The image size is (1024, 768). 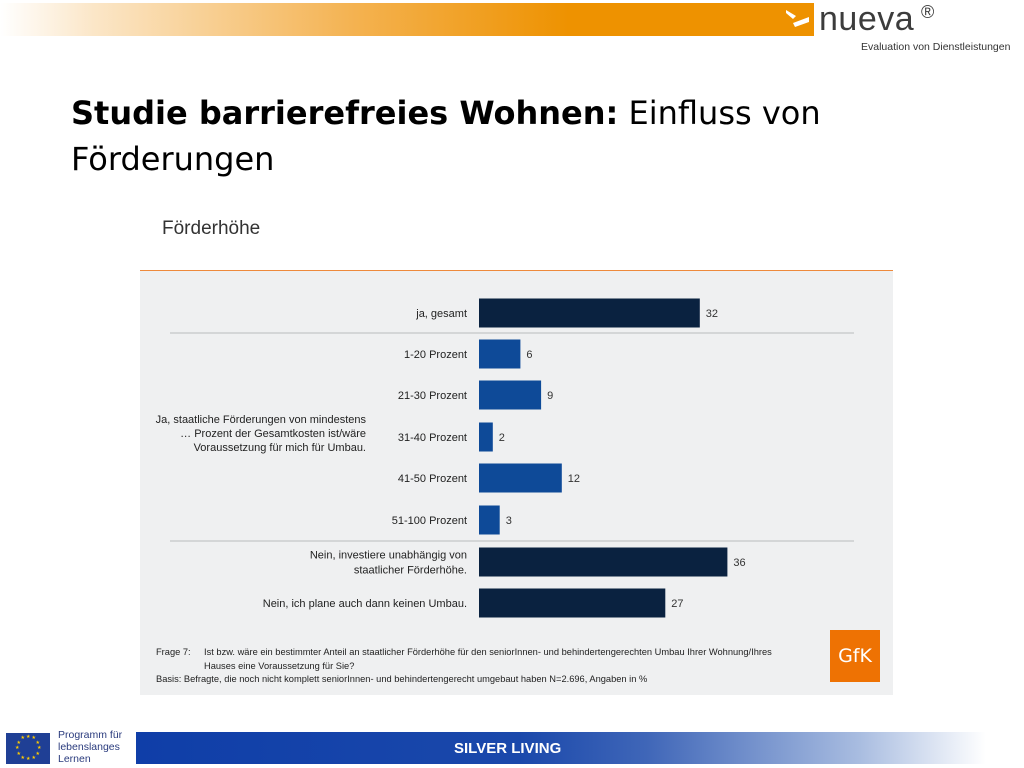 I want to click on category-label: 41-50 Prozent, so click(x=432, y=479).